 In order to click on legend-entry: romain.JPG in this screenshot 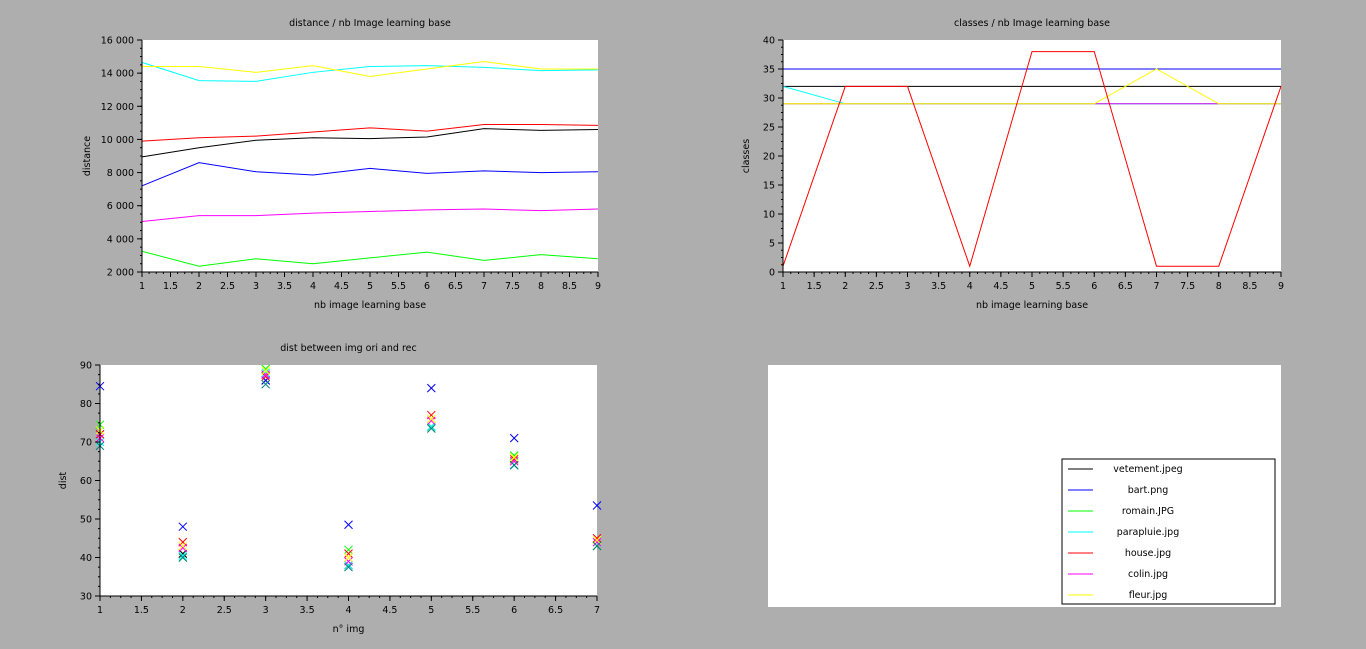, I will do `click(1121, 511)`.